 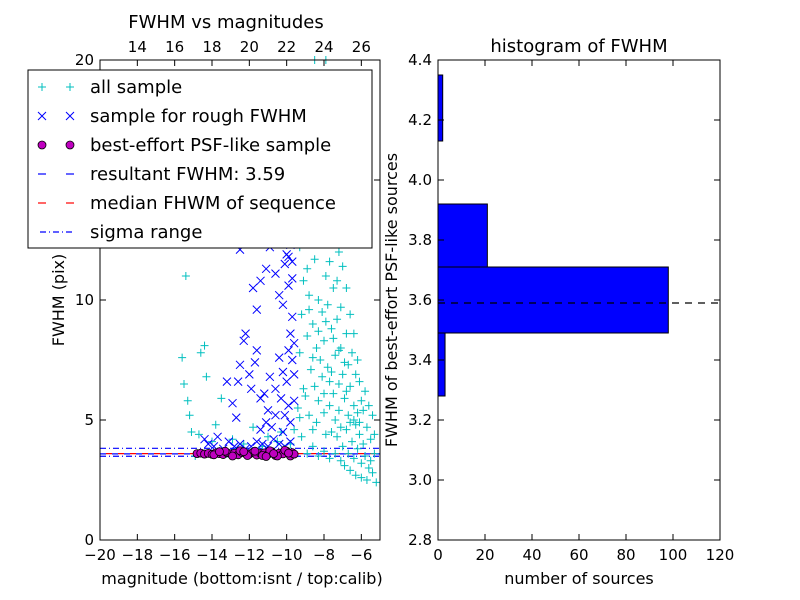 I want to click on legend-label-psf-sample: best-effort PSF-like sample, so click(x=210, y=145).